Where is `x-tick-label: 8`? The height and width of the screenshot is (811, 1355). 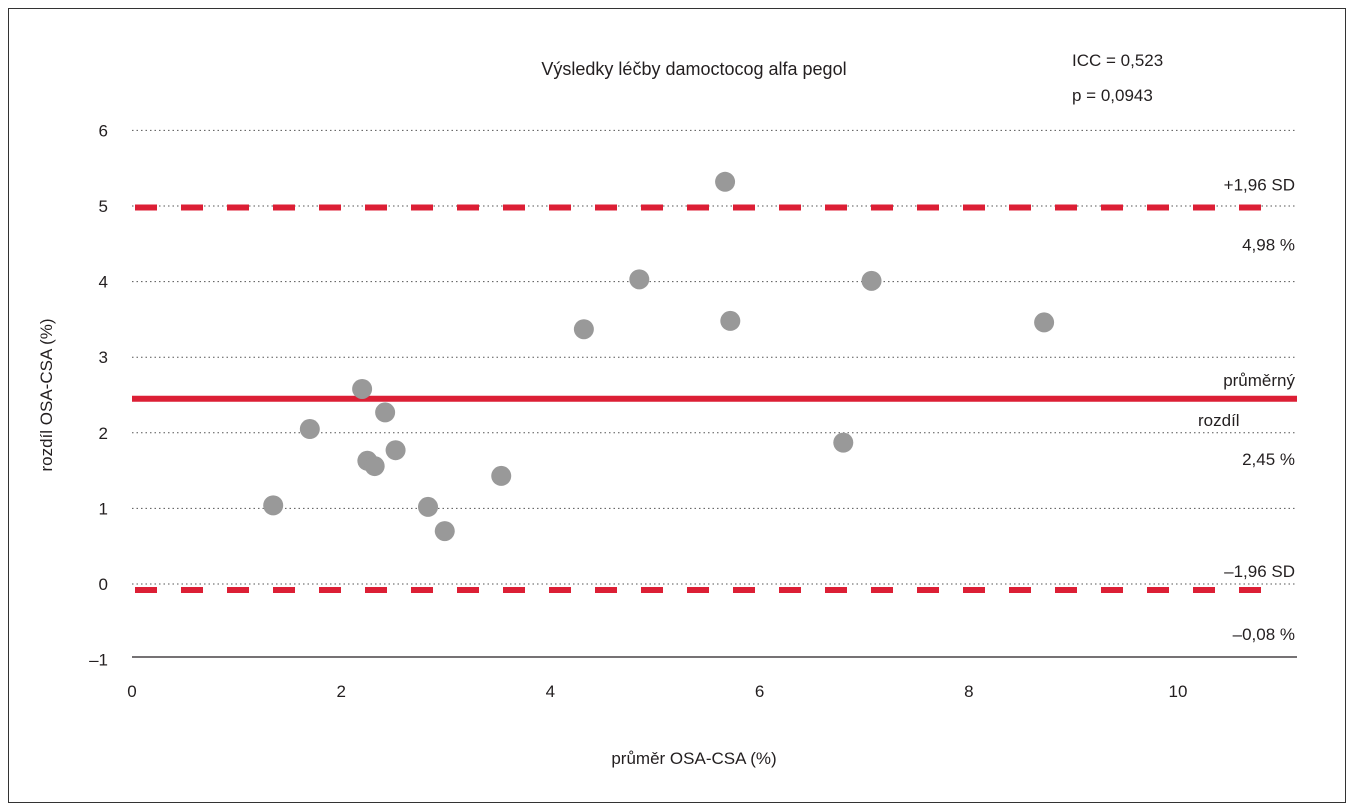
x-tick-label: 8 is located at coordinates (968, 691).